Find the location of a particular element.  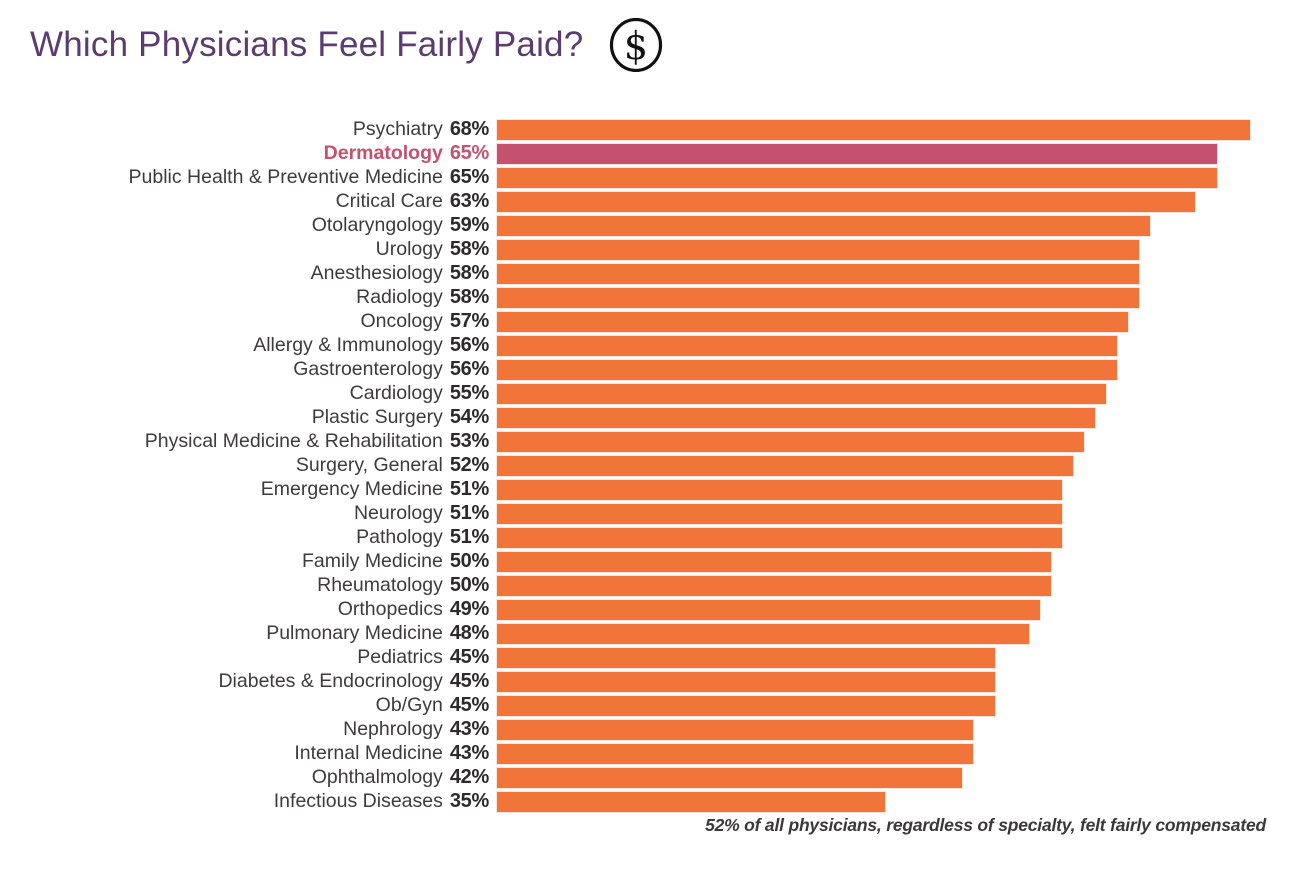

bar-row: Family Medicine 50% is located at coordinates (645, 562).